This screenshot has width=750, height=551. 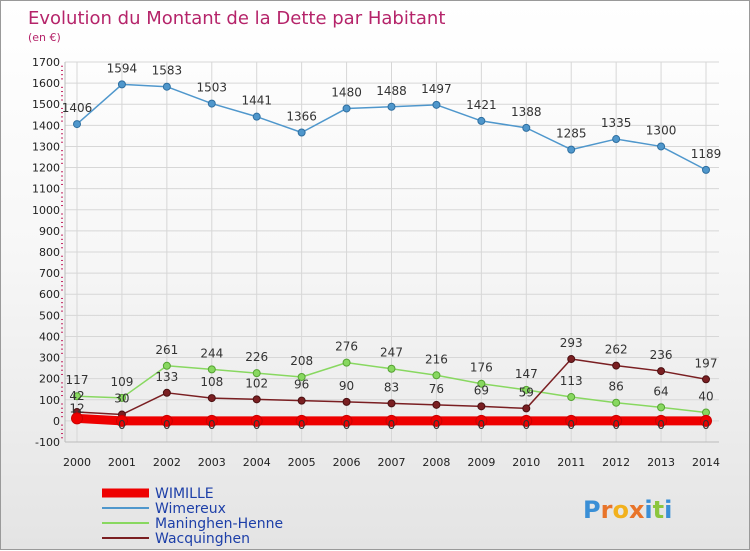 What do you see at coordinates (167, 71) in the screenshot?
I see `data-label: 1583` at bounding box center [167, 71].